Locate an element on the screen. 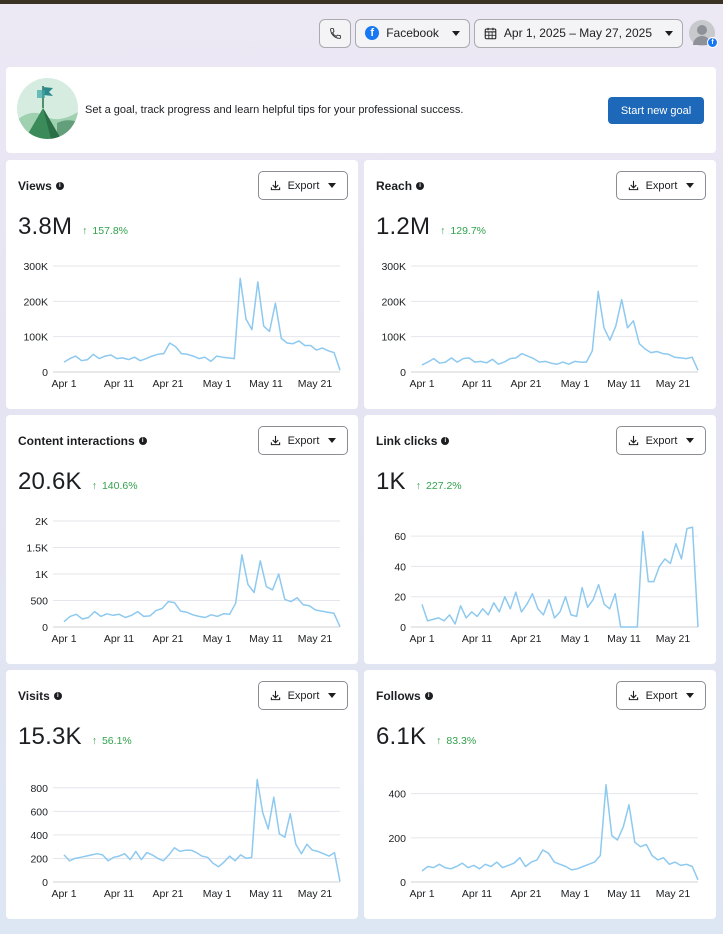 Image resolution: width=723 pixels, height=934 pixels. y-tick-label: 60 is located at coordinates (400, 537).